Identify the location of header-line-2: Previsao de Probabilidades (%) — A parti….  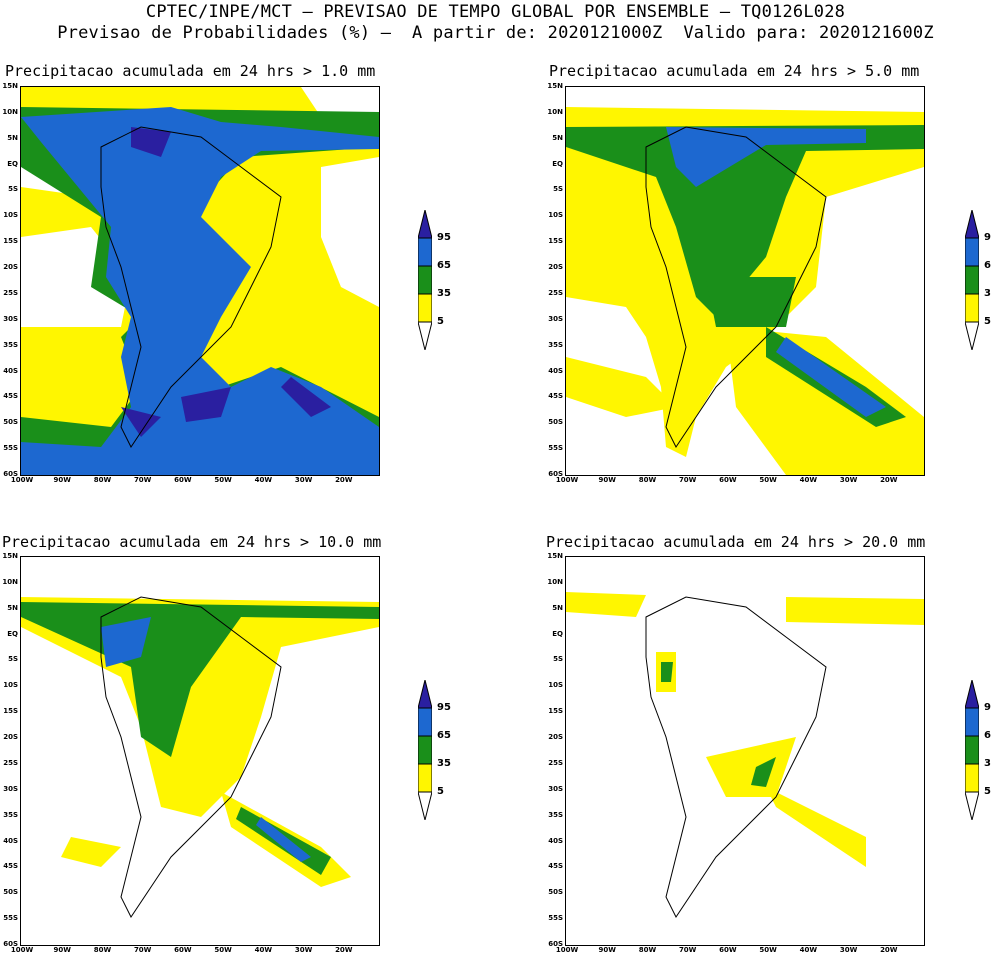
(495, 33).